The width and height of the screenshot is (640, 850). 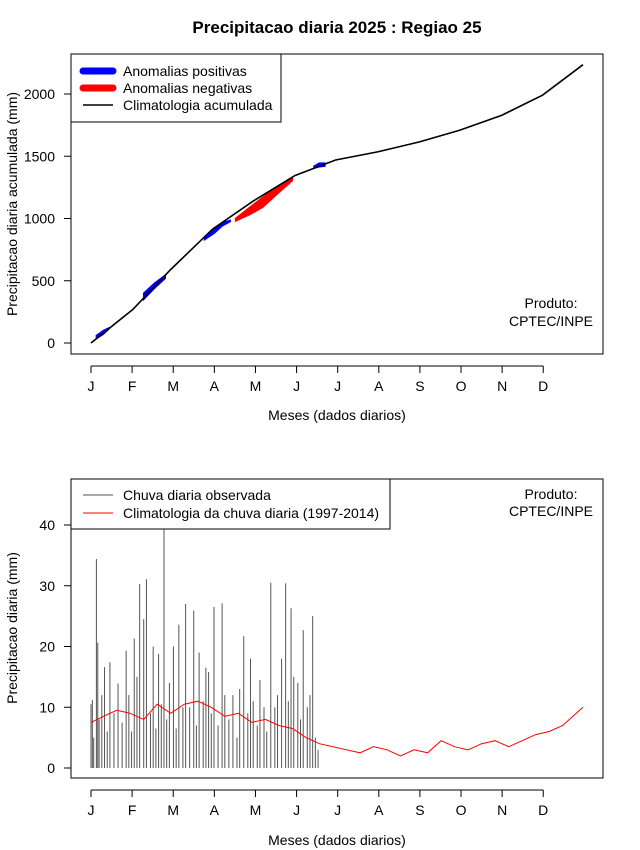 What do you see at coordinates (551, 494) in the screenshot?
I see `bottom-annotation-line1: Produto:` at bounding box center [551, 494].